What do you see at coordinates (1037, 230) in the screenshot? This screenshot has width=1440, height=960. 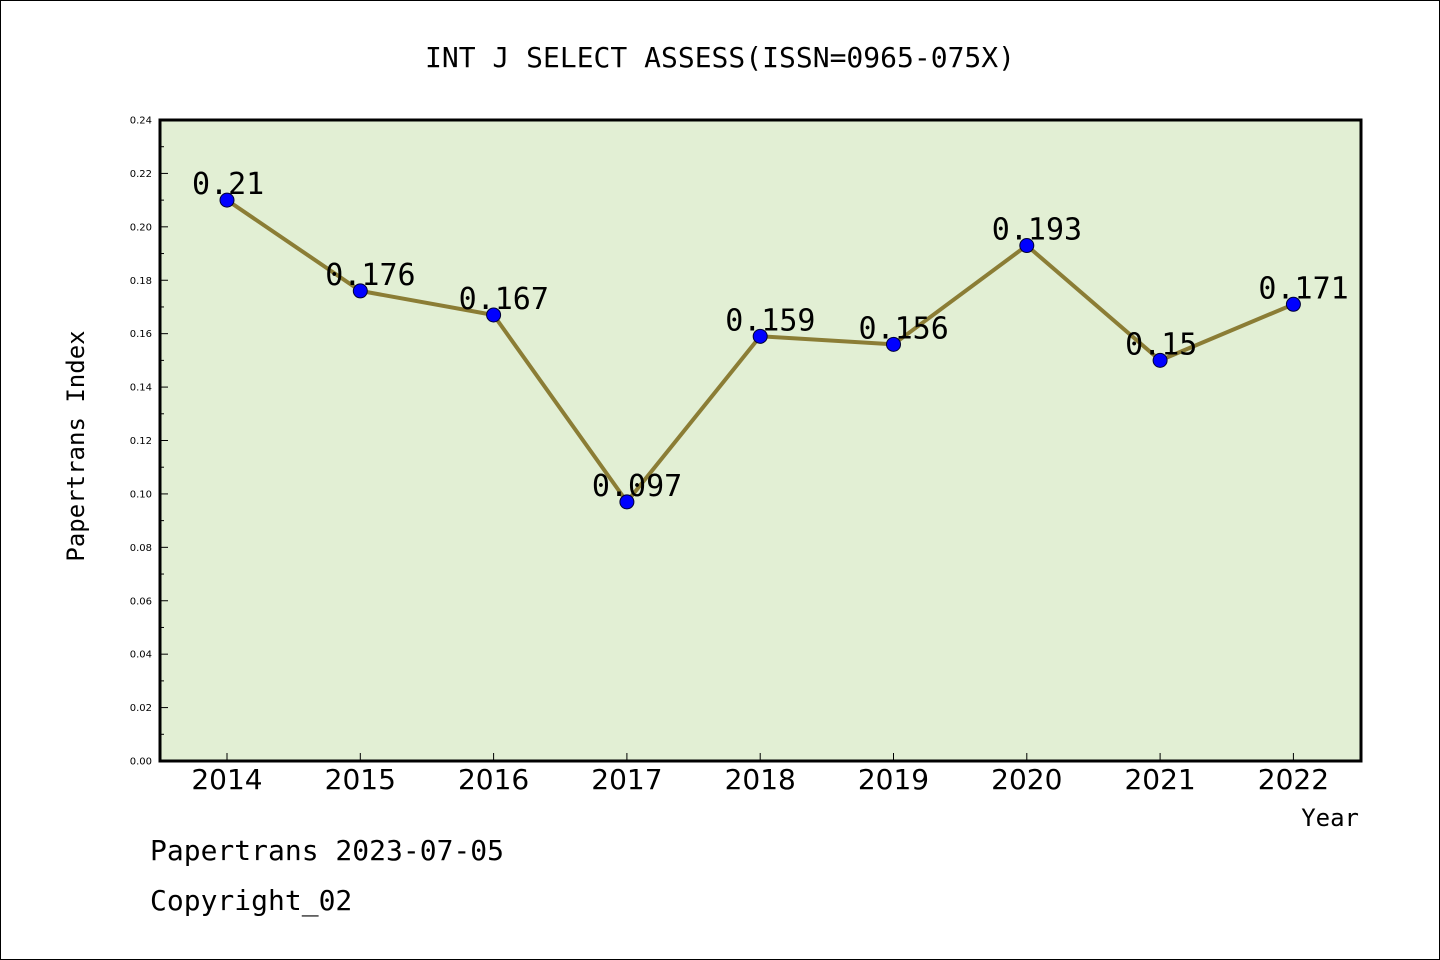 I see `data-label: 0.193` at bounding box center [1037, 230].